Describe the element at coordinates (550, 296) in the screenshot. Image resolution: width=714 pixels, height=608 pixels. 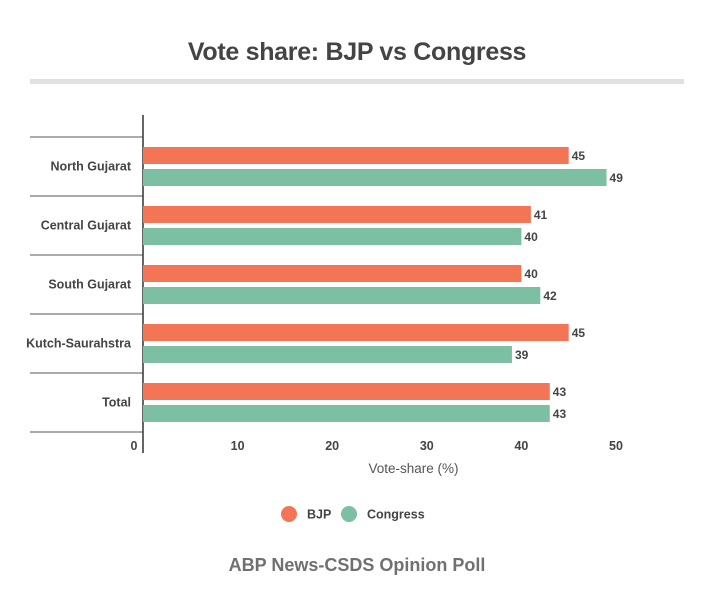
I see `data-label: 42` at that location.